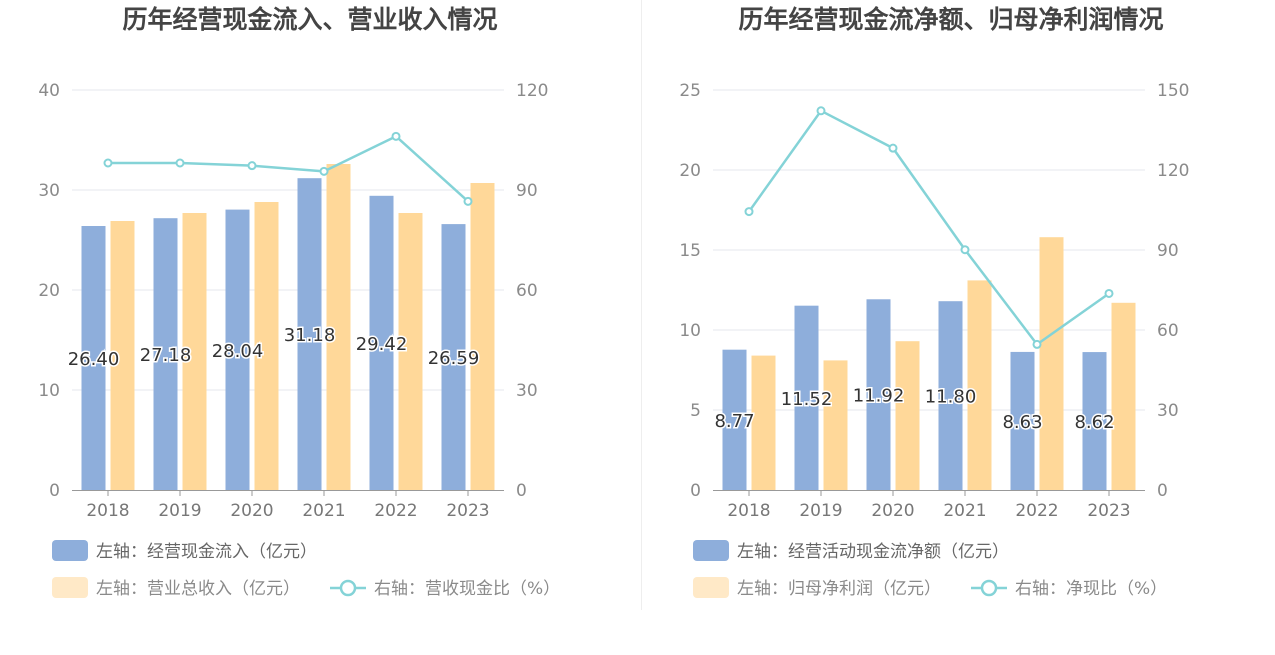 The image size is (1275, 655). What do you see at coordinates (950, 19) in the screenshot?
I see `chart-title: 历年经营现金流净额、归母净利润情况` at bounding box center [950, 19].